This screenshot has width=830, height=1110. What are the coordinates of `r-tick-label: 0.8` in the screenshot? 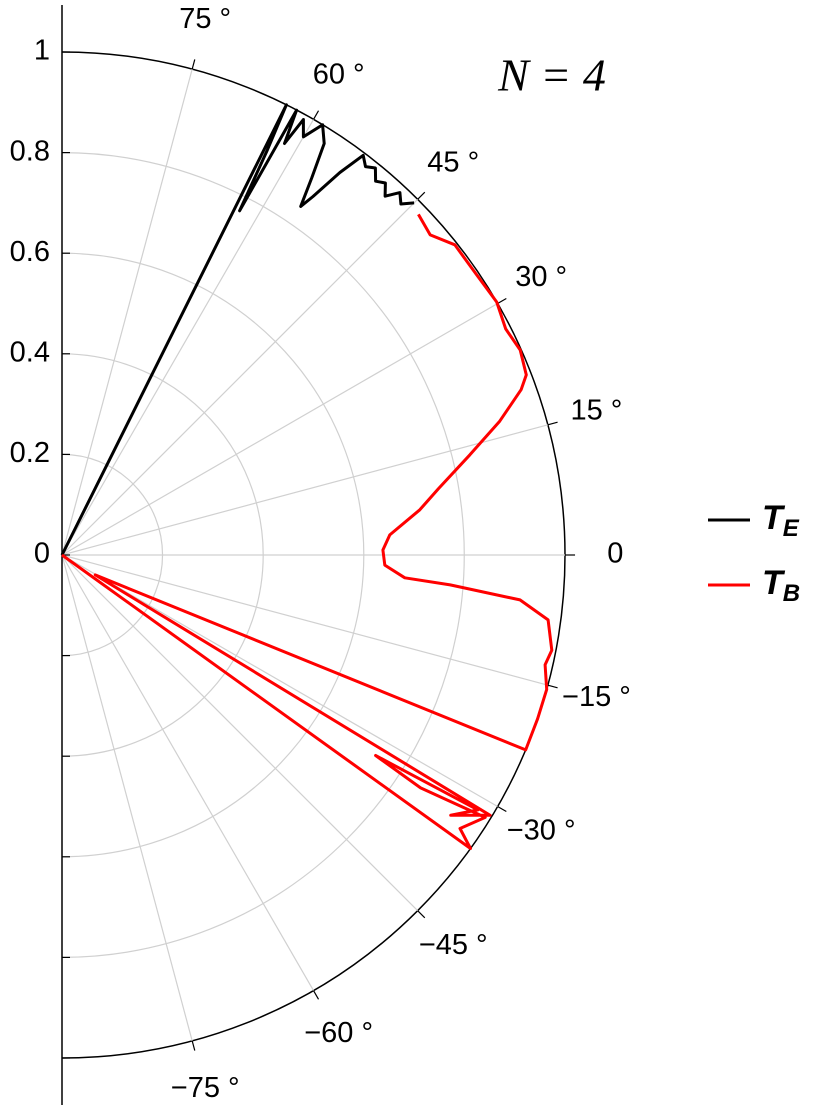 It's located at (30, 151).